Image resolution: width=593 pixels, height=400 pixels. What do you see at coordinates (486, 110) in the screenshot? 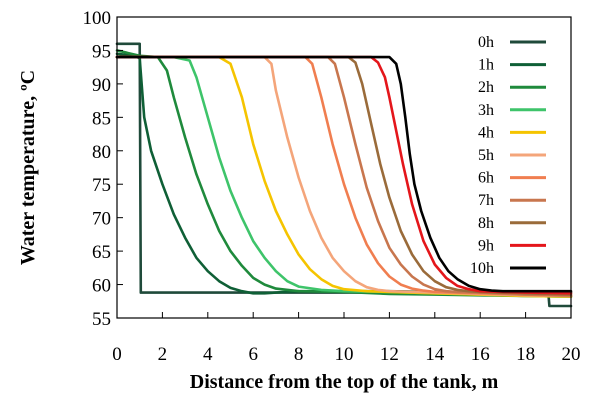
I see `legend-label: 3h` at bounding box center [486, 110].